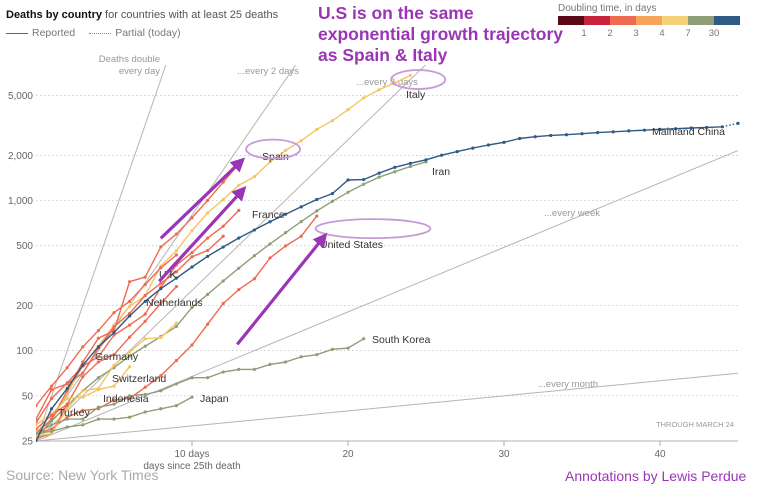 The image size is (761, 486). What do you see at coordinates (82, 475) in the screenshot?
I see `source-note: Source: New York Times` at bounding box center [82, 475].